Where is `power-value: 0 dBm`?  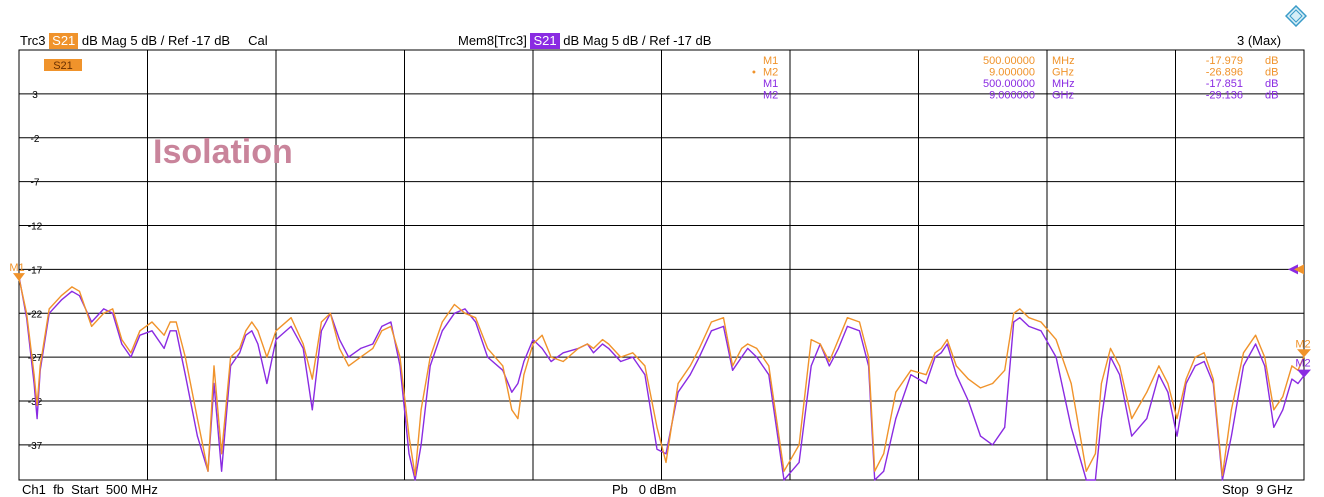 power-value: 0 dBm is located at coordinates (657, 489).